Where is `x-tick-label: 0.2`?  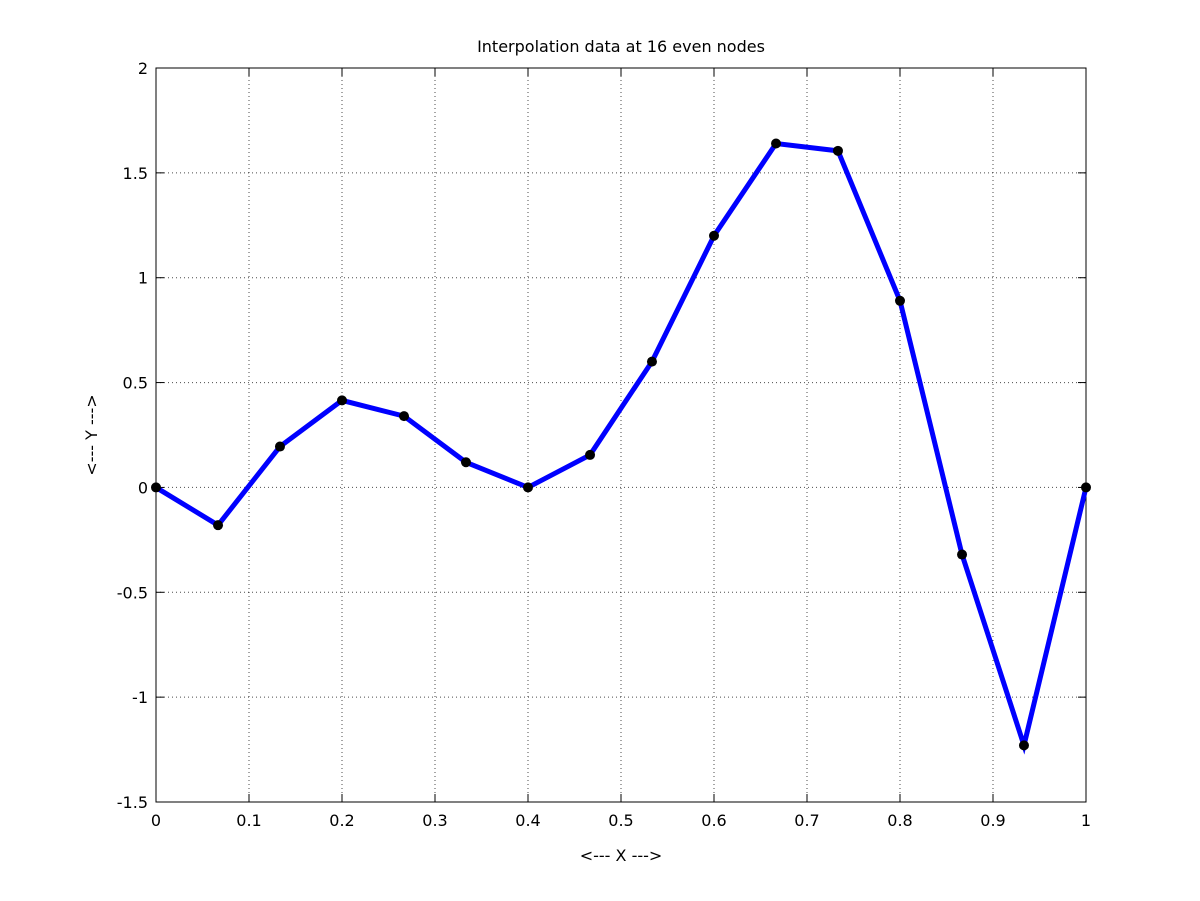
x-tick-label: 0.2 is located at coordinates (341, 820).